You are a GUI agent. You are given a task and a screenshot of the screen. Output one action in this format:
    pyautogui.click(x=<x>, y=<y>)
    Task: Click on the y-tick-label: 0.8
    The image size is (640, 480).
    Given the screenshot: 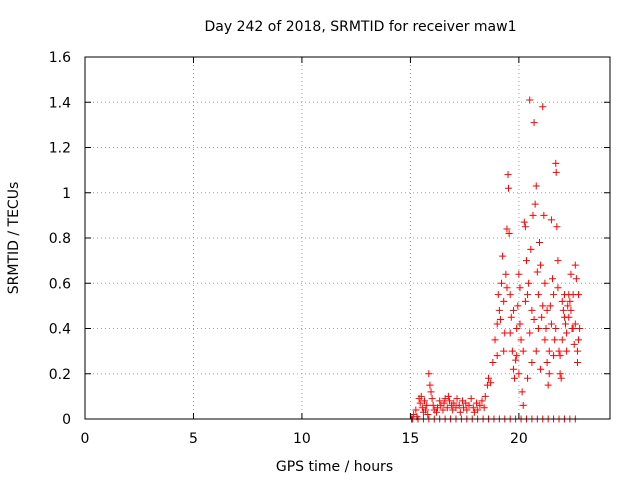 What is the action you would take?
    pyautogui.click(x=60, y=239)
    